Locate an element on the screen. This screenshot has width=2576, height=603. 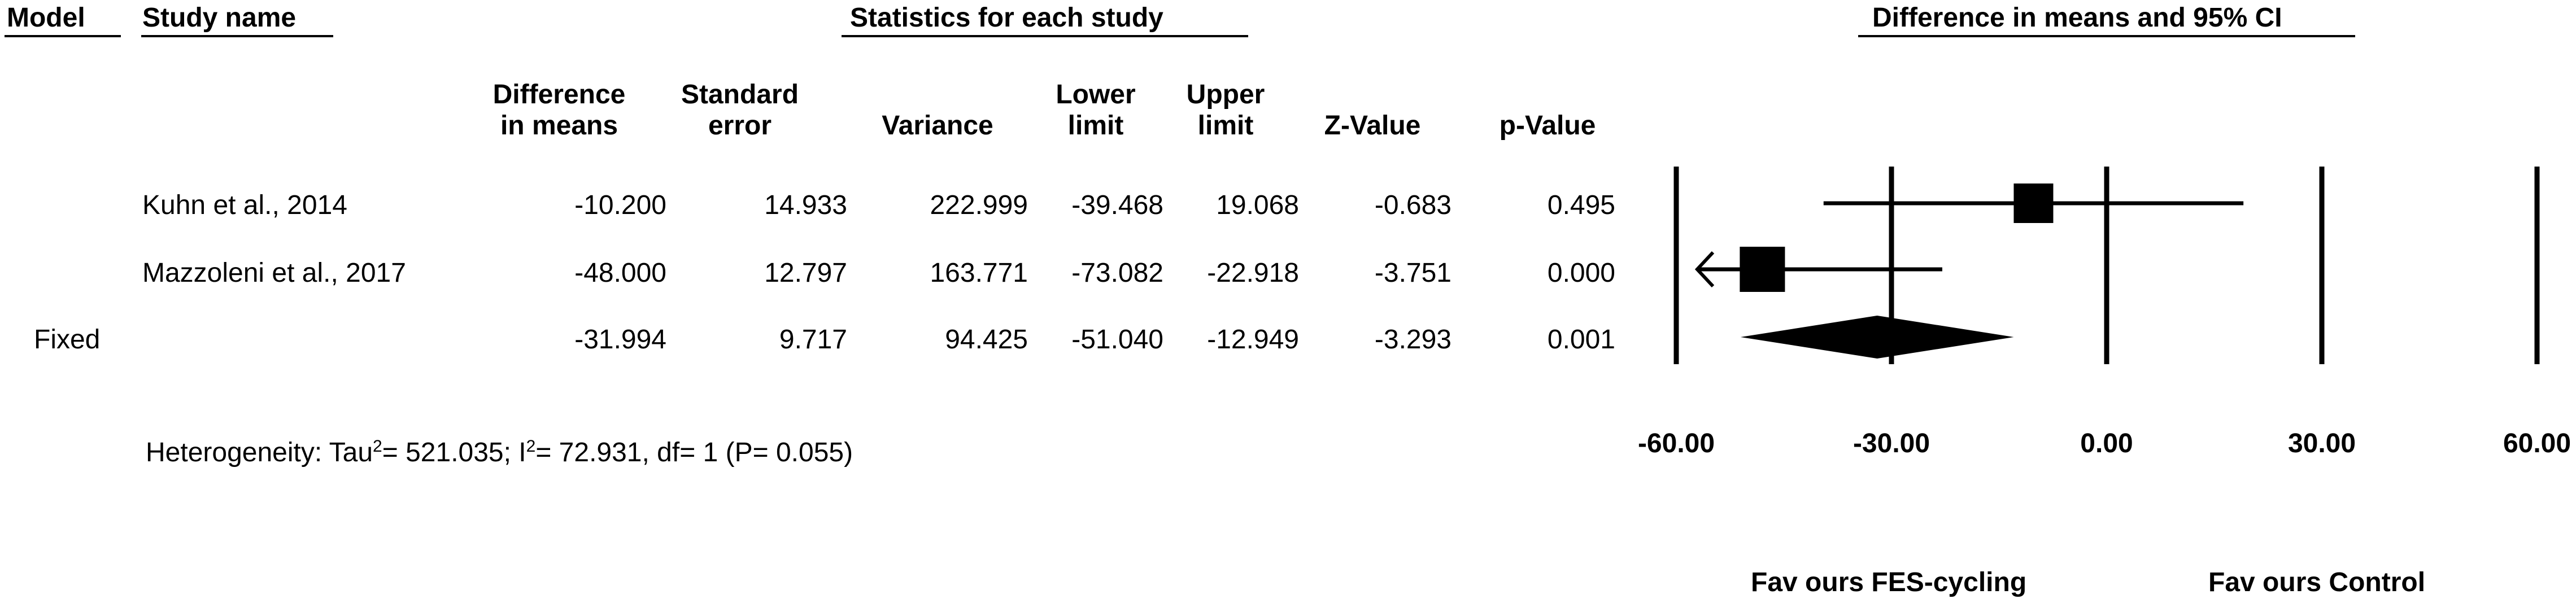
header-model-underline is located at coordinates (63, 36).